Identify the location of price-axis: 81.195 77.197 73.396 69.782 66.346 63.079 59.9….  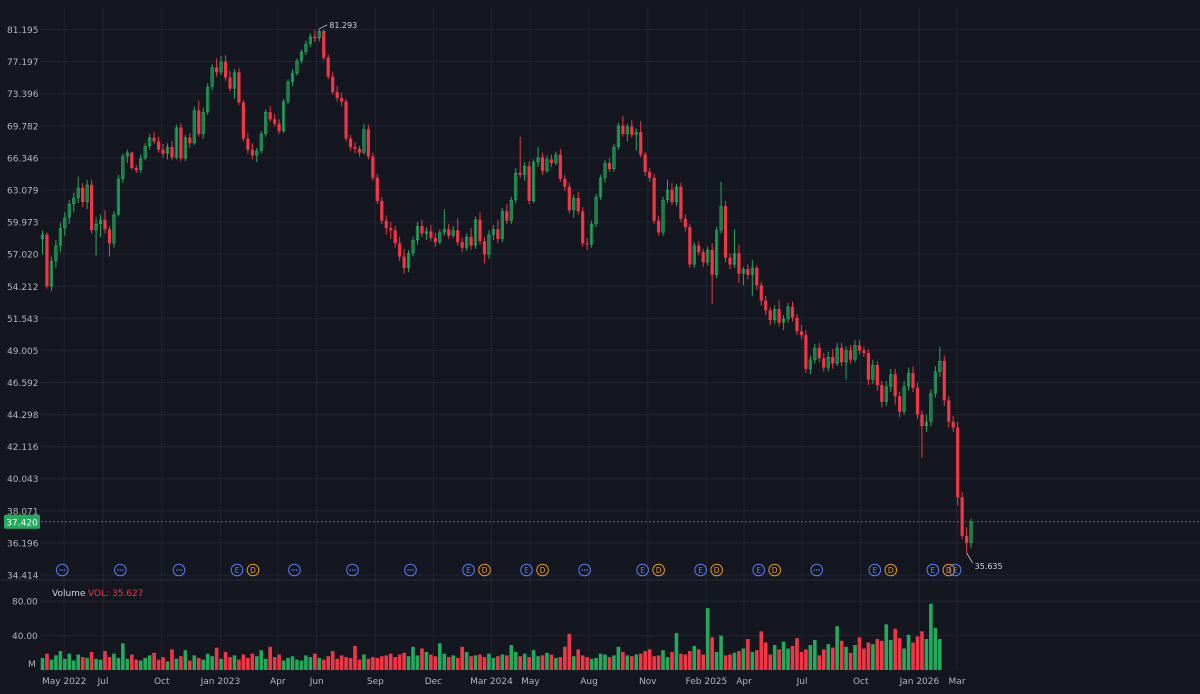
(23, 348).